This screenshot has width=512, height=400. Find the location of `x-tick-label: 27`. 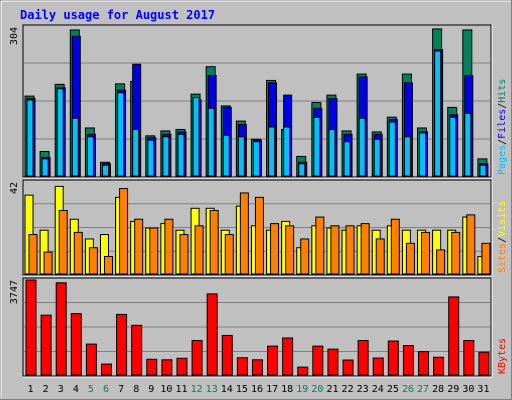

x-tick-label: 27 is located at coordinates (423, 389).